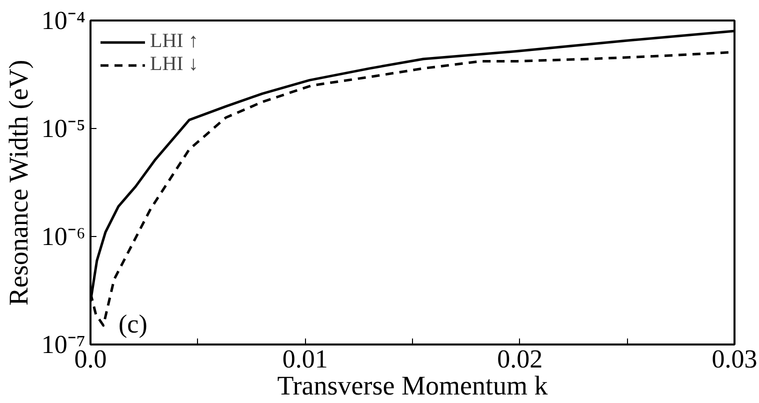  What do you see at coordinates (63, 236) in the screenshot?
I see `y-tick-label: 10⁻⁶` at bounding box center [63, 236].